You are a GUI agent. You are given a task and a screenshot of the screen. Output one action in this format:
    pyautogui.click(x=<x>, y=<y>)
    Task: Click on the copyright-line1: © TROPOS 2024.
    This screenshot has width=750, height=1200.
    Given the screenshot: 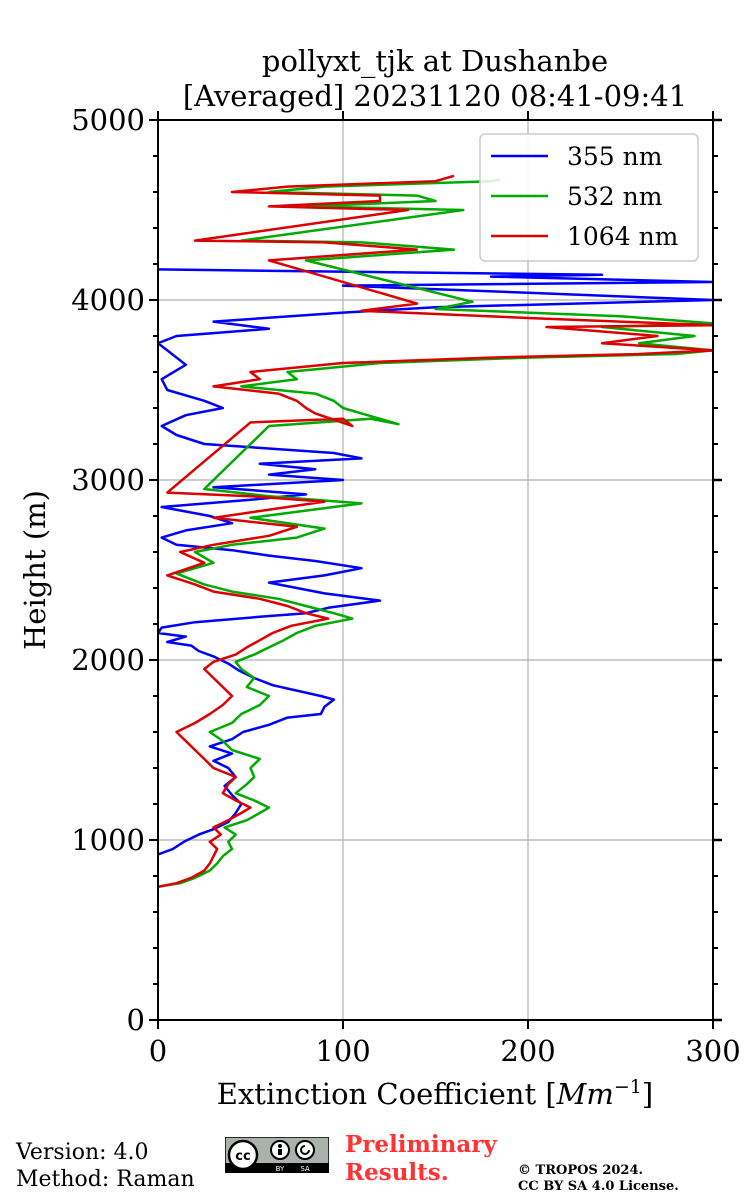 What is the action you would take?
    pyautogui.click(x=581, y=1170)
    